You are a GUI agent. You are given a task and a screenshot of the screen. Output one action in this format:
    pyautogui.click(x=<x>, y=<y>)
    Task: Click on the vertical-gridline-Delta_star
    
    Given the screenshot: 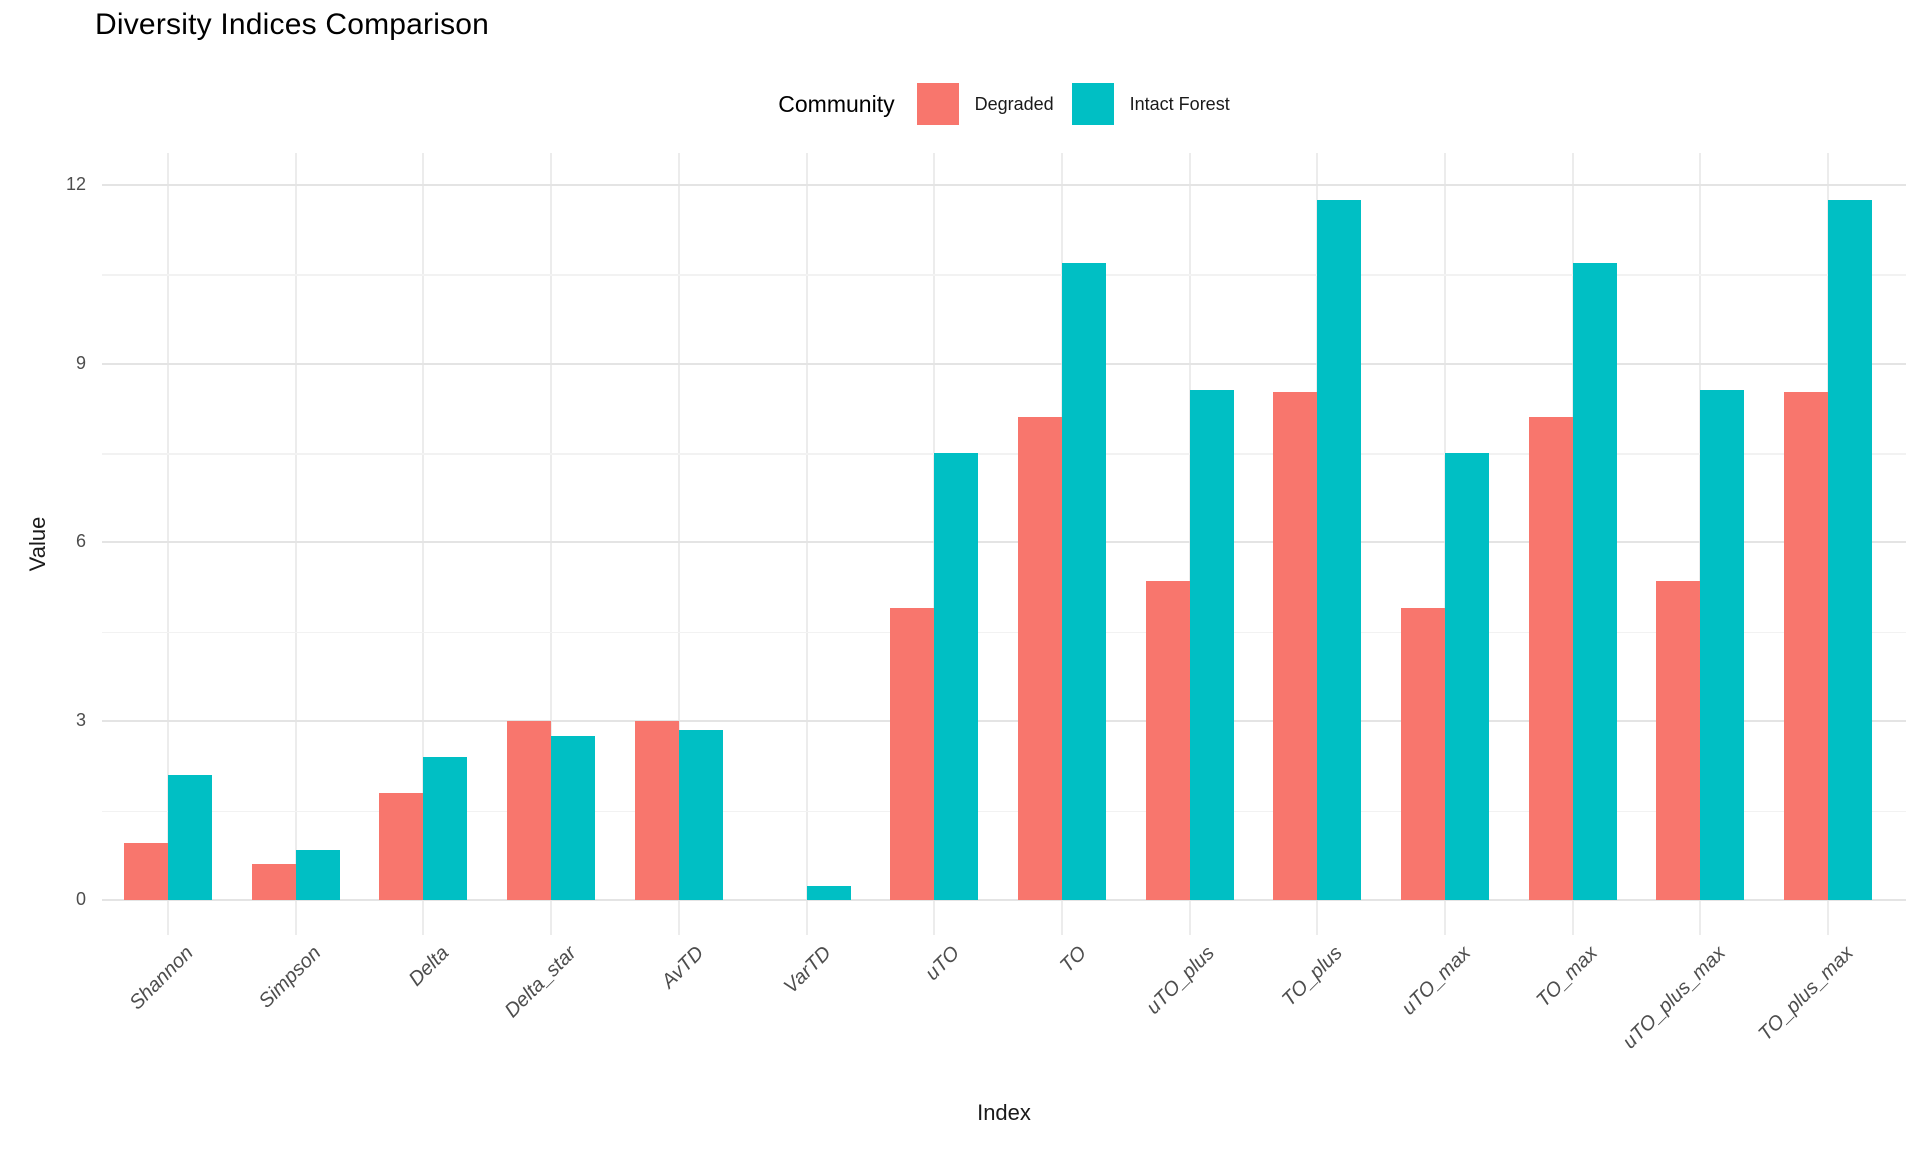 What is the action you would take?
    pyautogui.click(x=551, y=544)
    